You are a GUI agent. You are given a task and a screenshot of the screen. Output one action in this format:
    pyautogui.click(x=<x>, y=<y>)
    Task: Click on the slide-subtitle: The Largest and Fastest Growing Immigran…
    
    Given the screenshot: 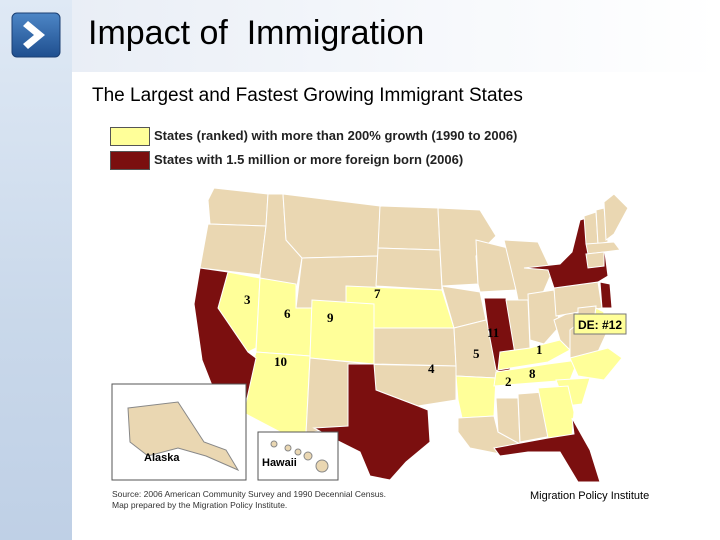 What is the action you would take?
    pyautogui.click(x=307, y=95)
    